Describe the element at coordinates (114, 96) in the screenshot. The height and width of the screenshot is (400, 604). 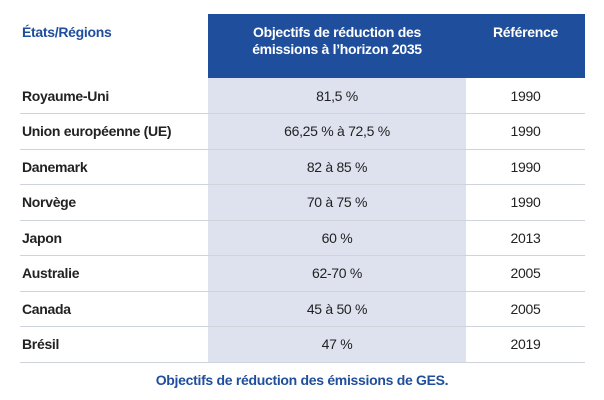
I see `table-cell: Royaume-Uni` at that location.